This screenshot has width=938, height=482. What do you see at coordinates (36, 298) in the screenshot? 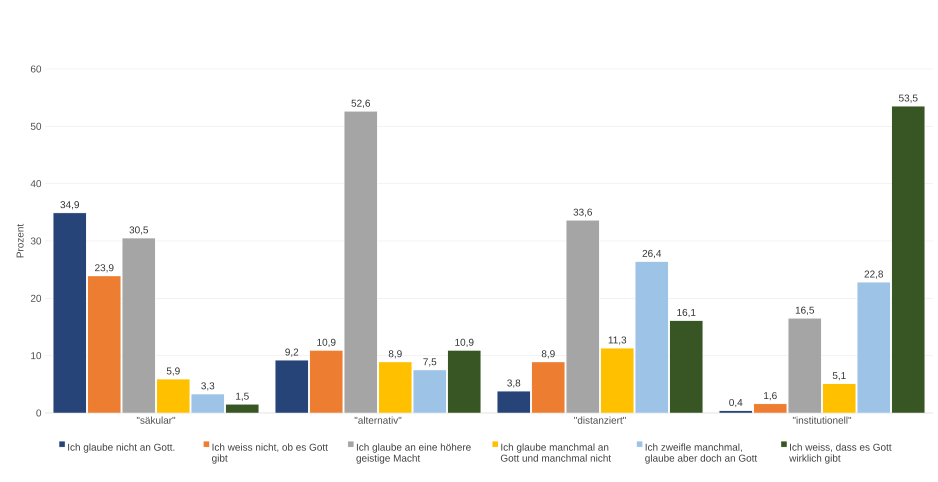
I see `y-tick-label: 20` at bounding box center [36, 298].